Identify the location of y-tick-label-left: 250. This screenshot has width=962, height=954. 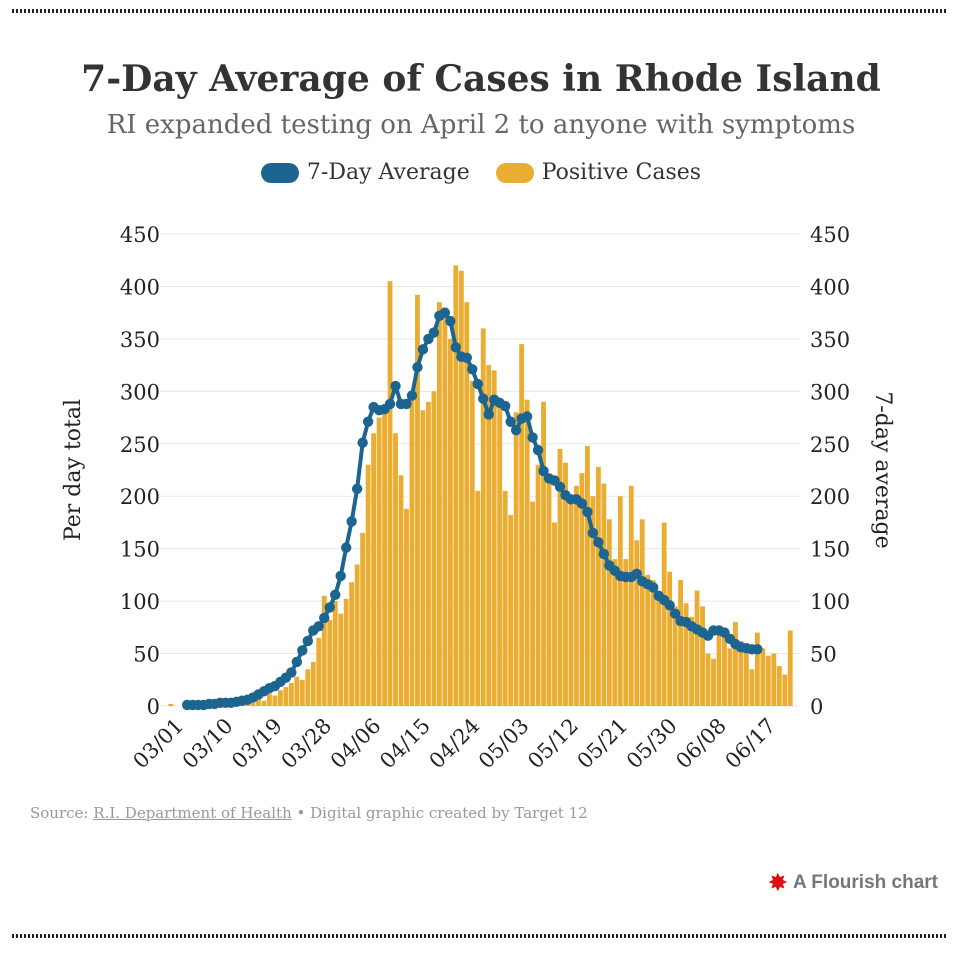
(140, 445).